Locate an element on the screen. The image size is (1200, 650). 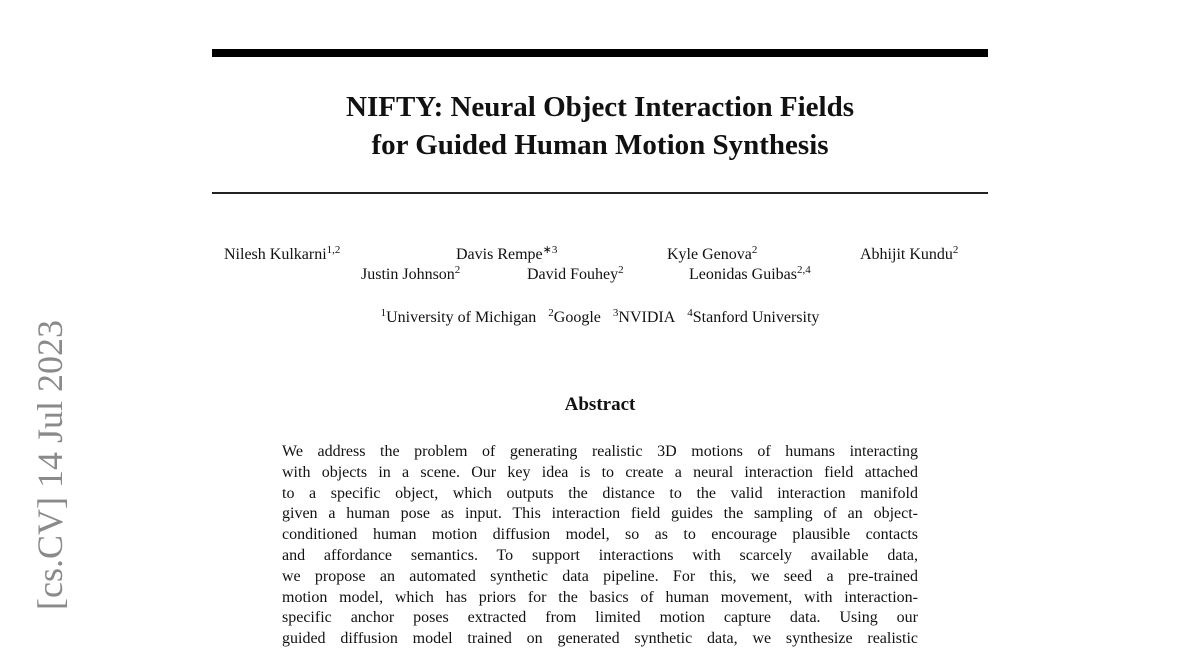
affiliation-name: Google is located at coordinates (577, 317).